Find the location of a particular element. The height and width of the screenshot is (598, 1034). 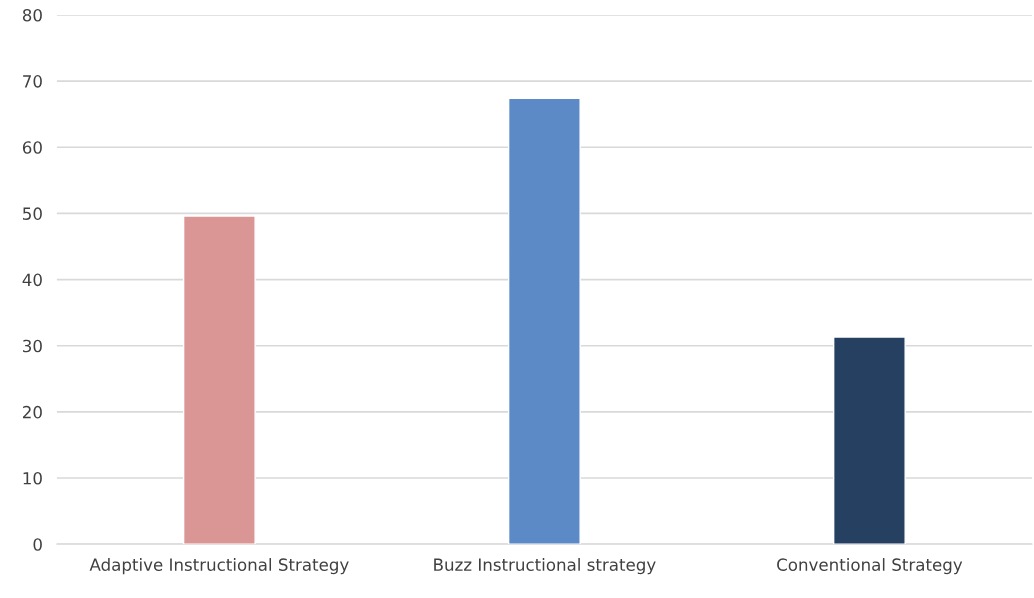

y-tick-label: 60 is located at coordinates (32, 147).